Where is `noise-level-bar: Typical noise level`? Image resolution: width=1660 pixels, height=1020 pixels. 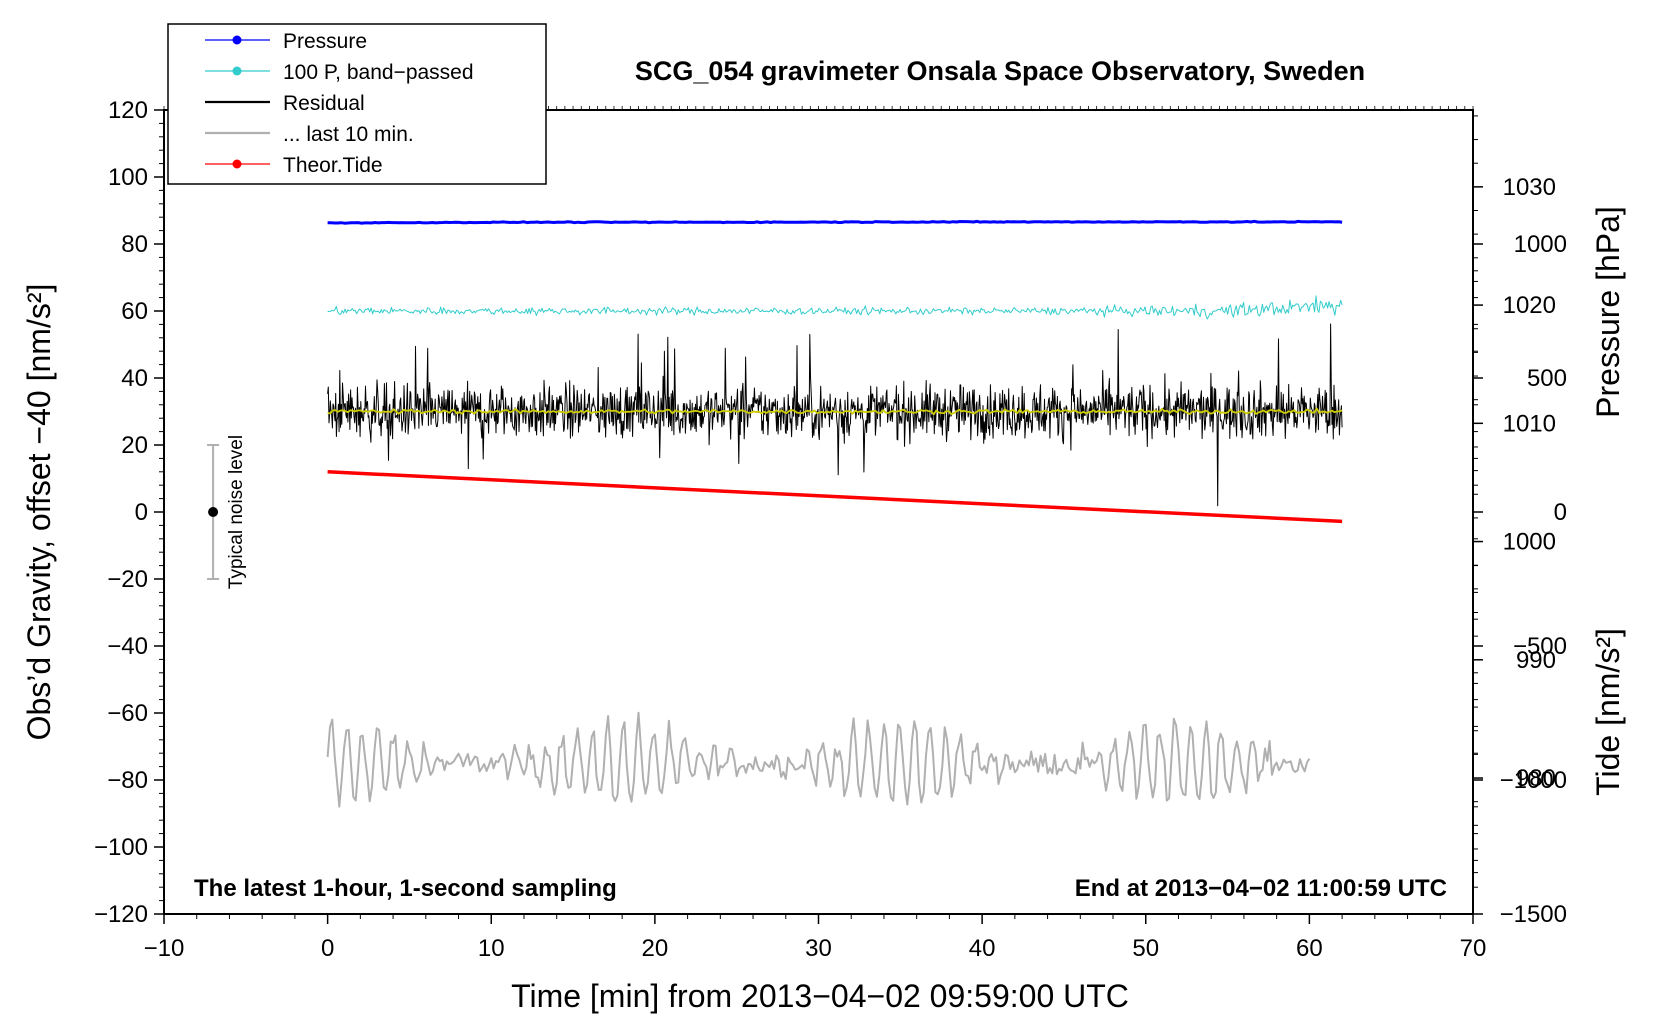 noise-level-bar: Typical noise level is located at coordinates (227, 512).